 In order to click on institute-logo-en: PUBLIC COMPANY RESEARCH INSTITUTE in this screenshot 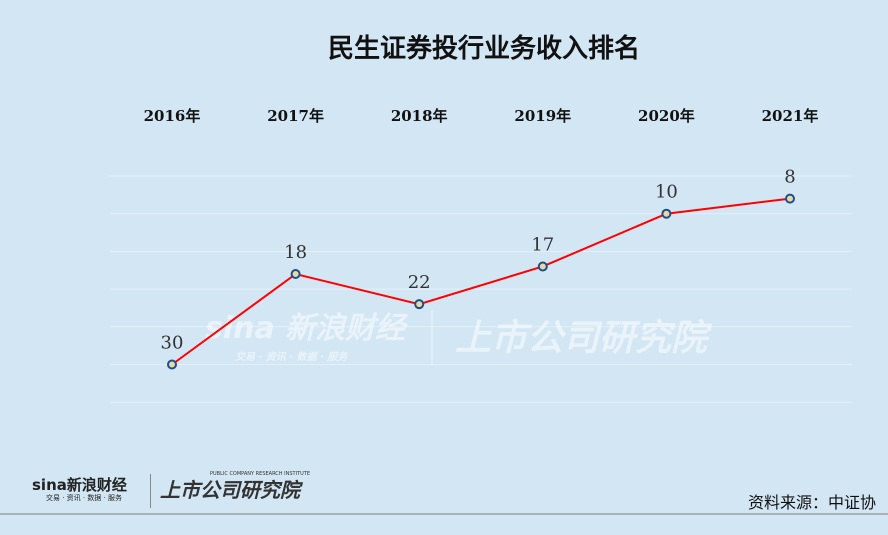, I will do `click(260, 474)`.